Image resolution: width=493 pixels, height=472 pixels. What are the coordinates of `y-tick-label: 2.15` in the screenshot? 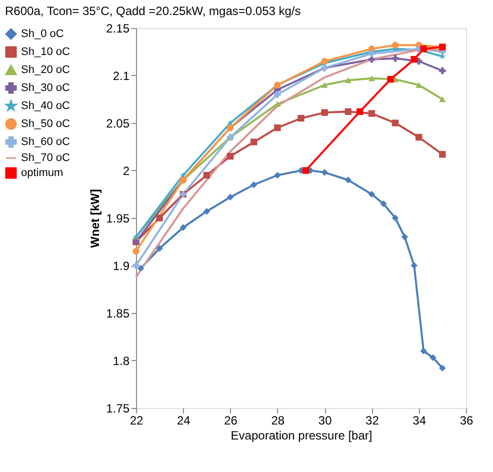 It's located at (118, 29).